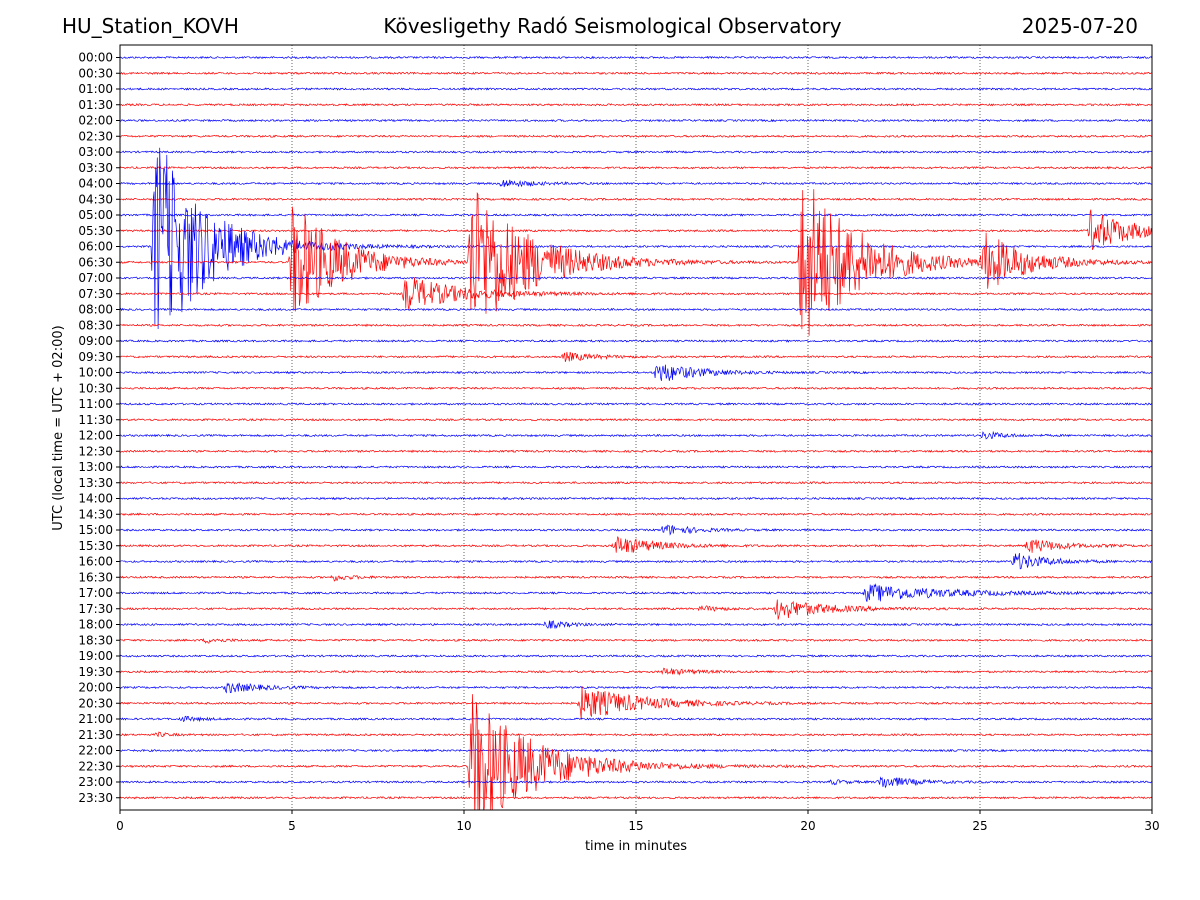 The height and width of the screenshot is (900, 1200). I want to click on y-tick-label: 18:30, so click(95, 640).